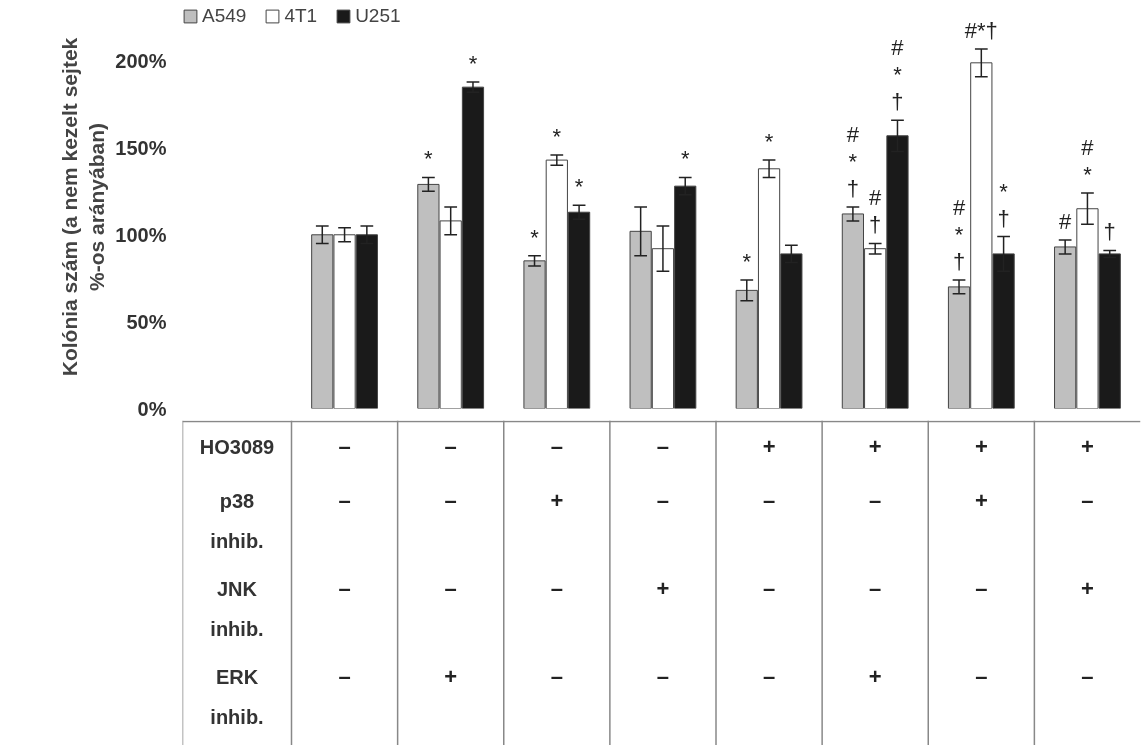 The image size is (1145, 745). I want to click on y-tick-label: 200%, so click(141, 61).